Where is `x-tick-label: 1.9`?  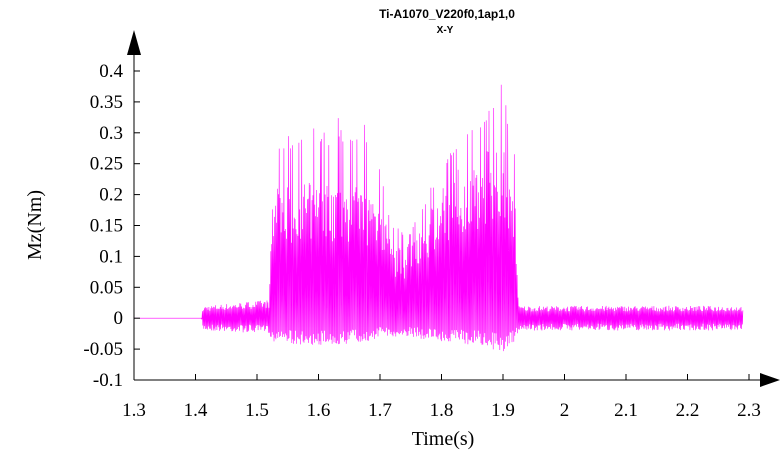 x-tick-label: 1.9 is located at coordinates (503, 410).